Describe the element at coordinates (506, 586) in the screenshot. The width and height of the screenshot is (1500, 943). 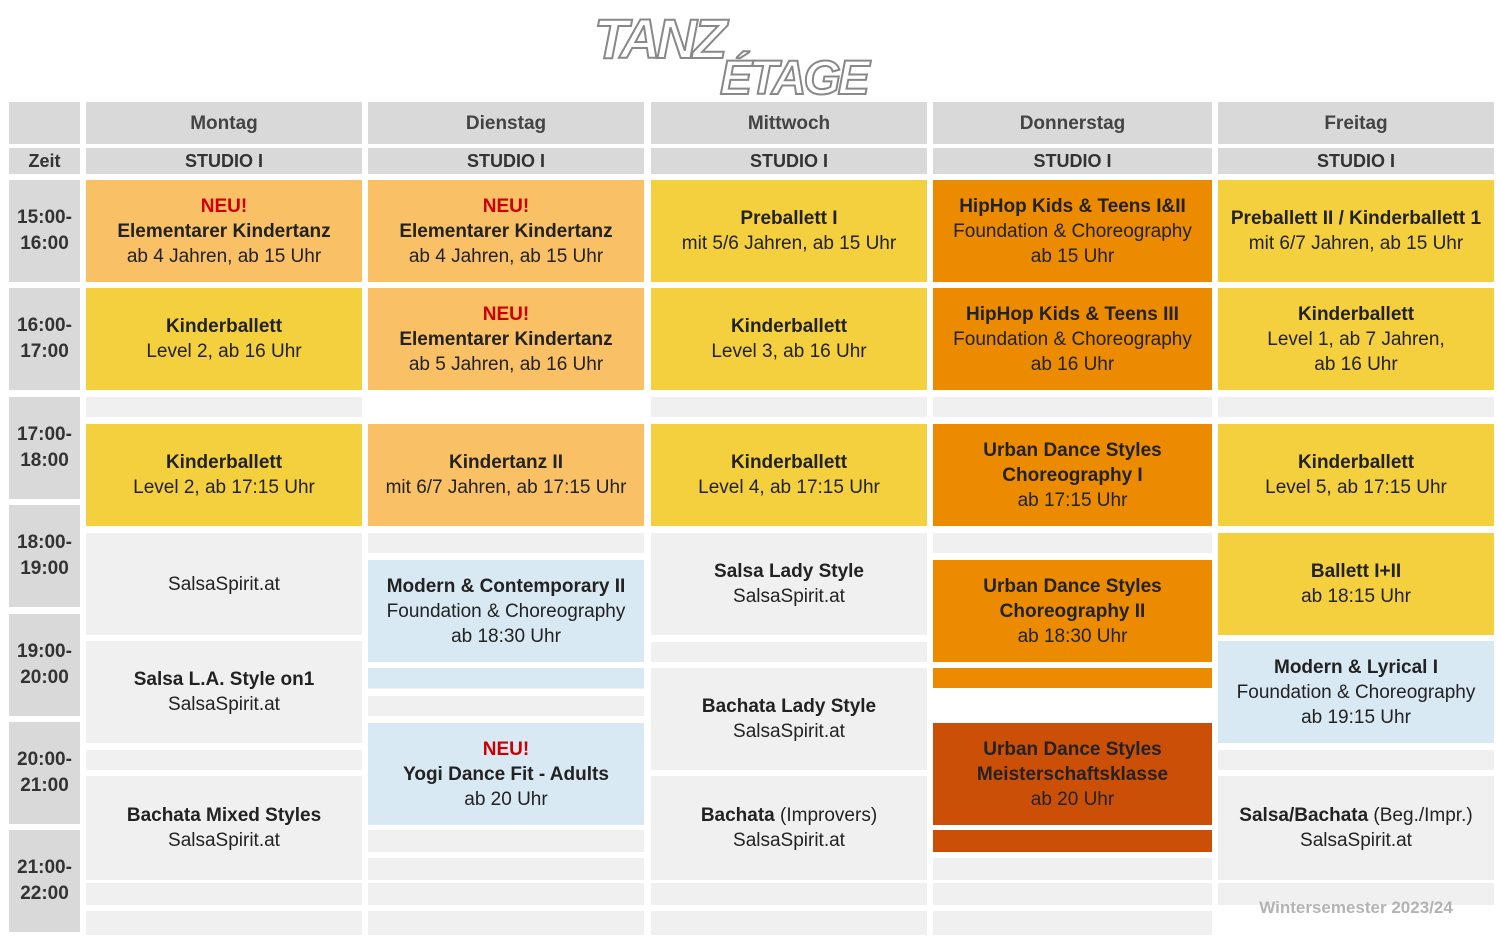
I see `class-title: Modern & Contemporary II` at that location.